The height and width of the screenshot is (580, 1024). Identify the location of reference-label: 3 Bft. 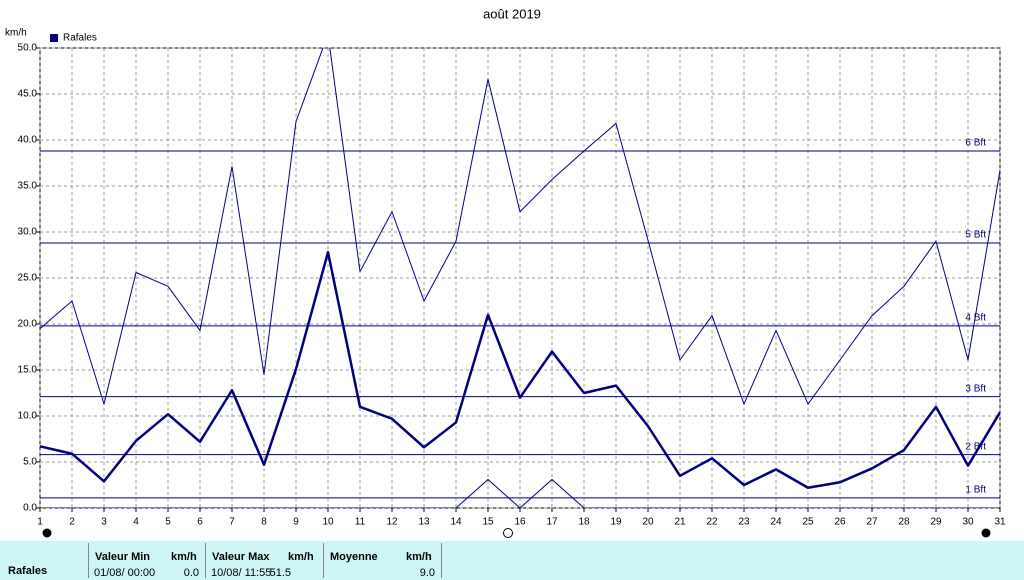
(975, 388).